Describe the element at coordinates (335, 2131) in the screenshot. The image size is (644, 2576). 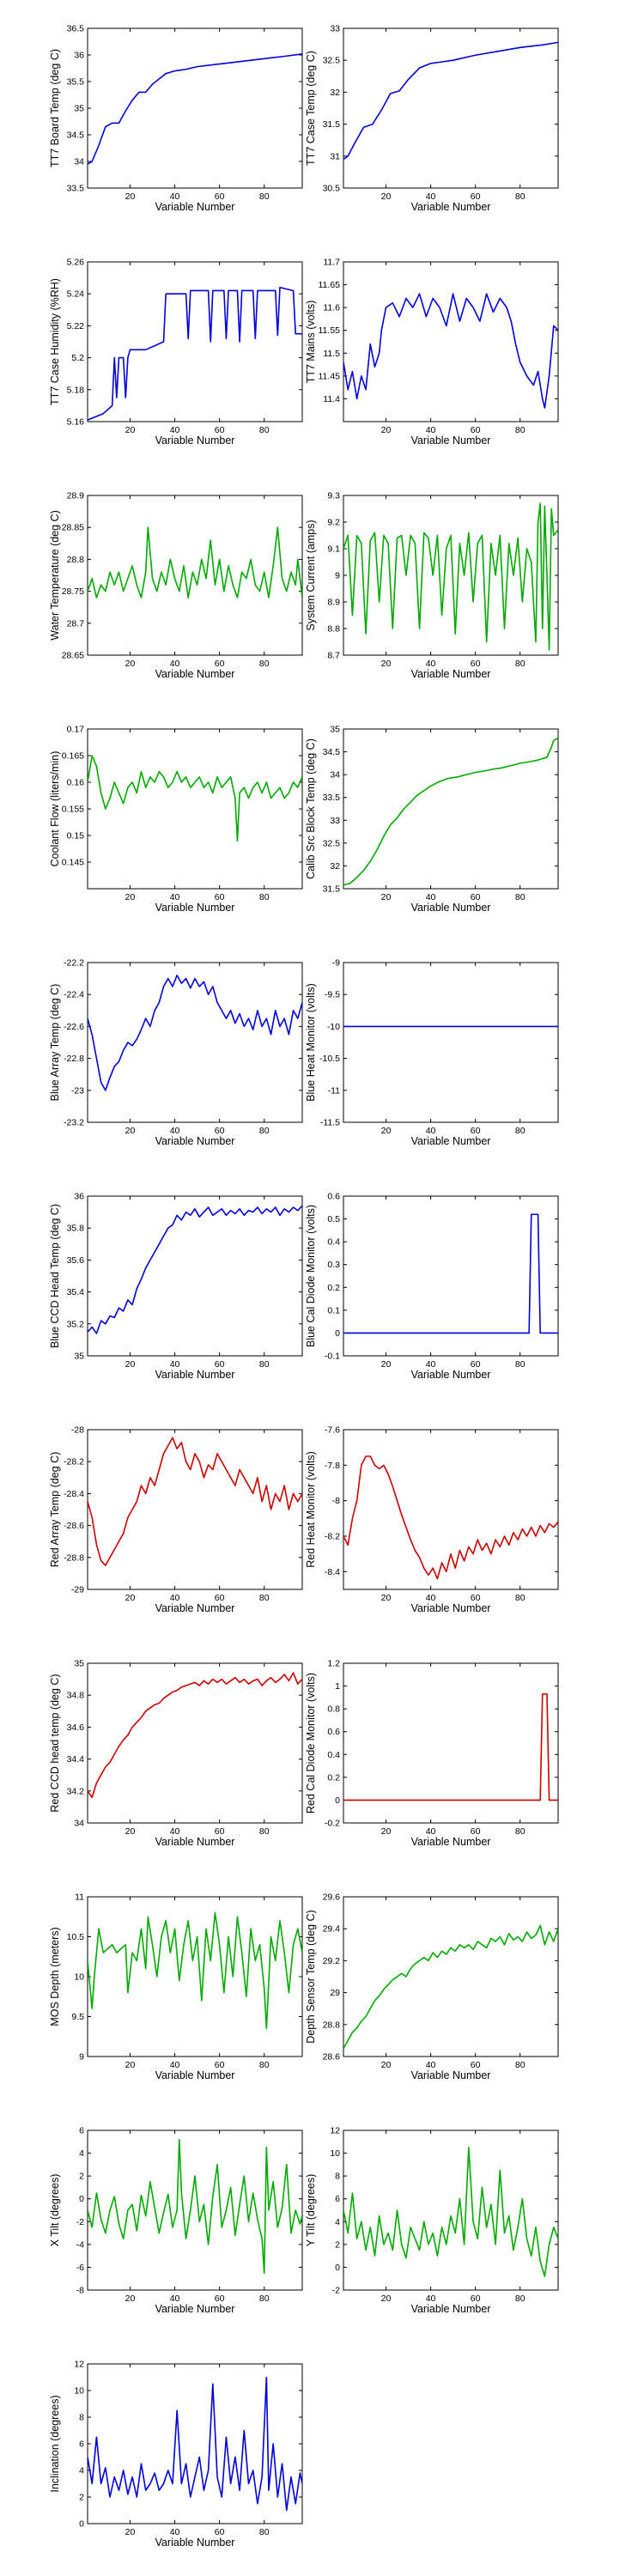
I see `y-tick-label: 12` at that location.